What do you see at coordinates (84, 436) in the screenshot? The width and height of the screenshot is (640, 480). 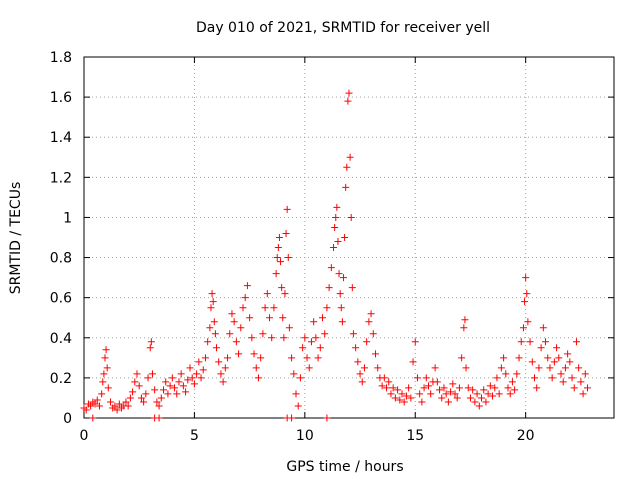 I see `x-tick-label: 0` at bounding box center [84, 436].